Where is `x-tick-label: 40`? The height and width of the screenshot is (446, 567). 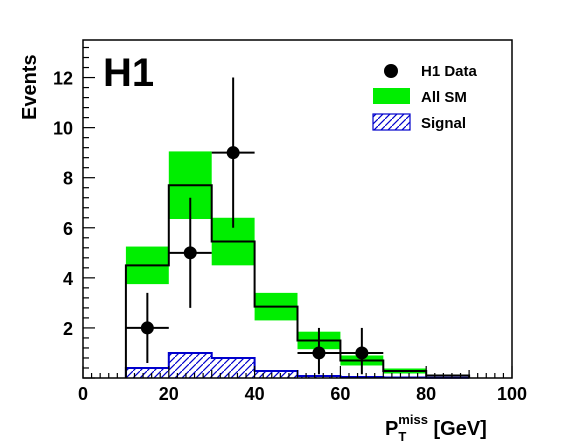
x-tick-label: 40 is located at coordinates (255, 394).